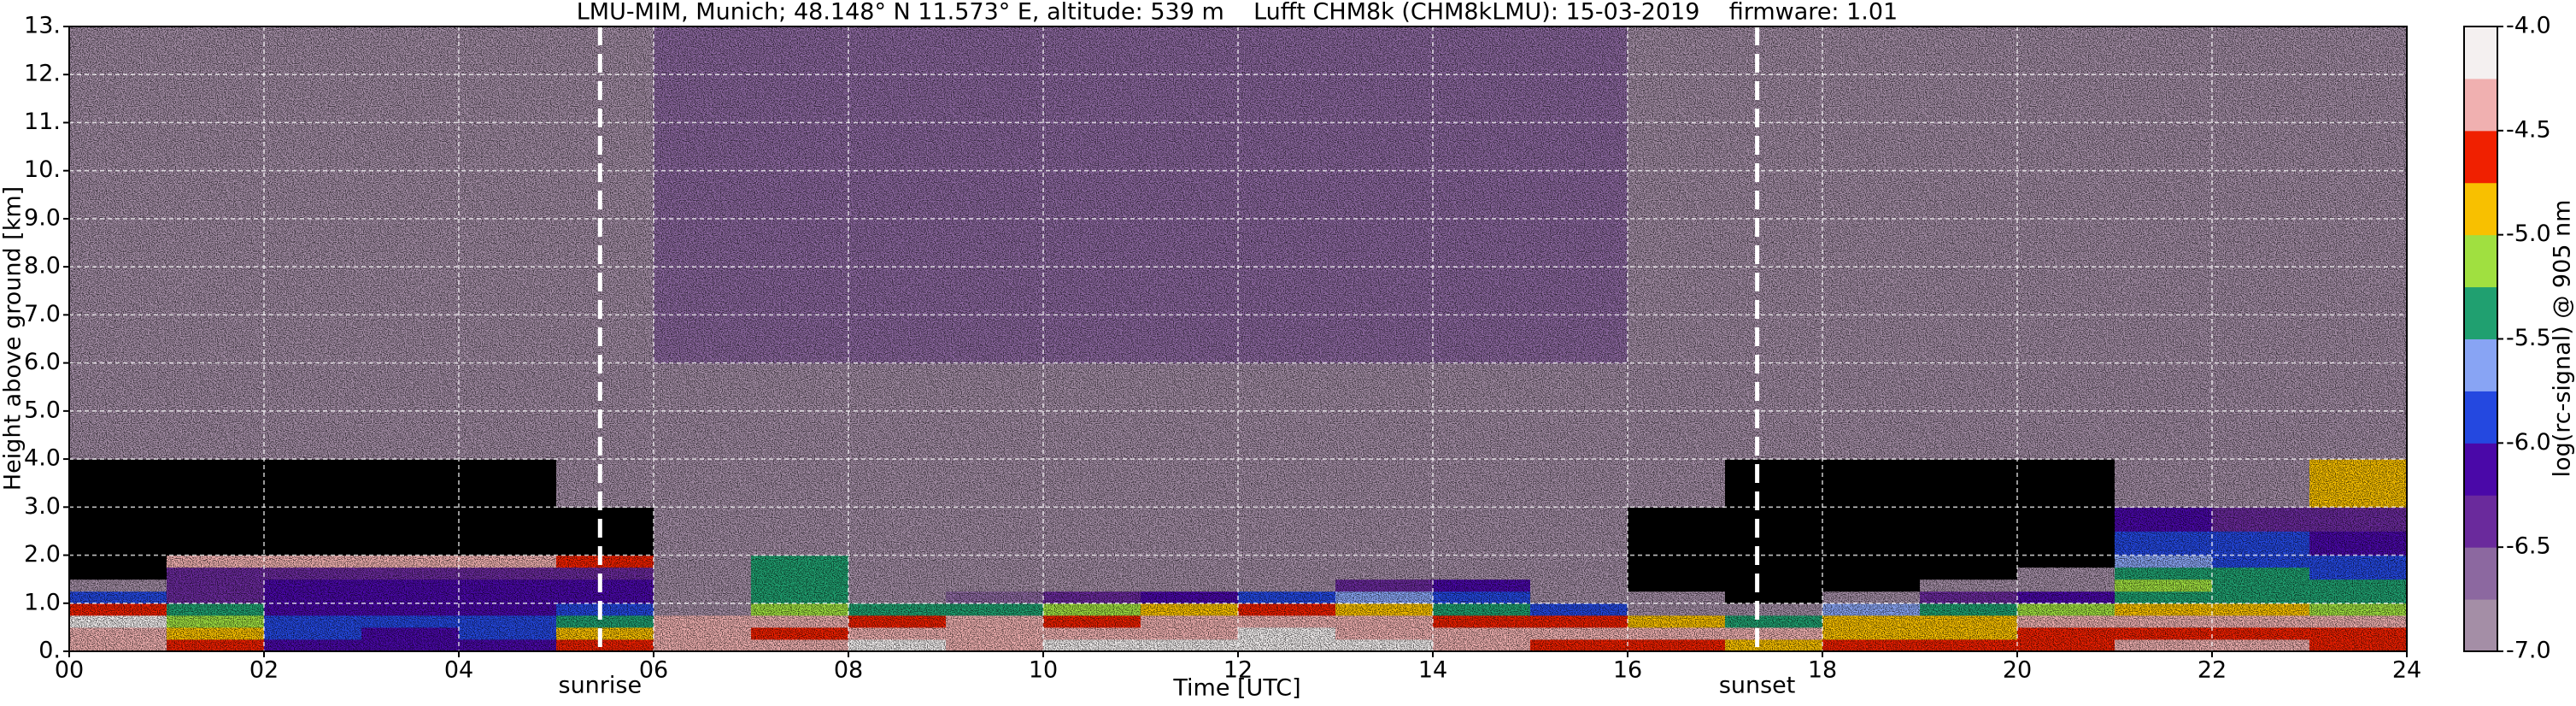  I want to click on x-tick-label: 16, so click(1627, 670).